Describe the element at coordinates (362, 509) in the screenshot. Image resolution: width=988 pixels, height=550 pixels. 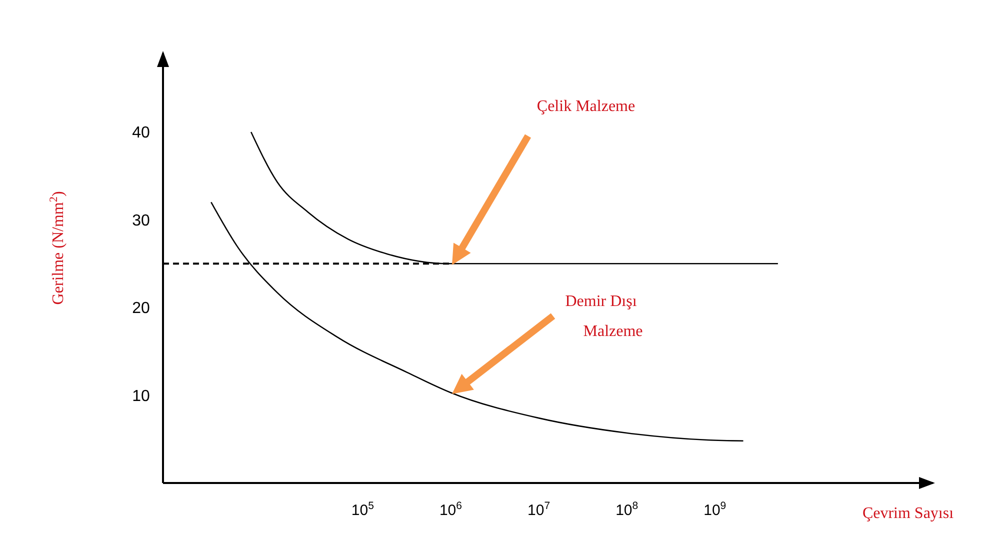
I see `x-tick-label: 10$^{5}$` at that location.